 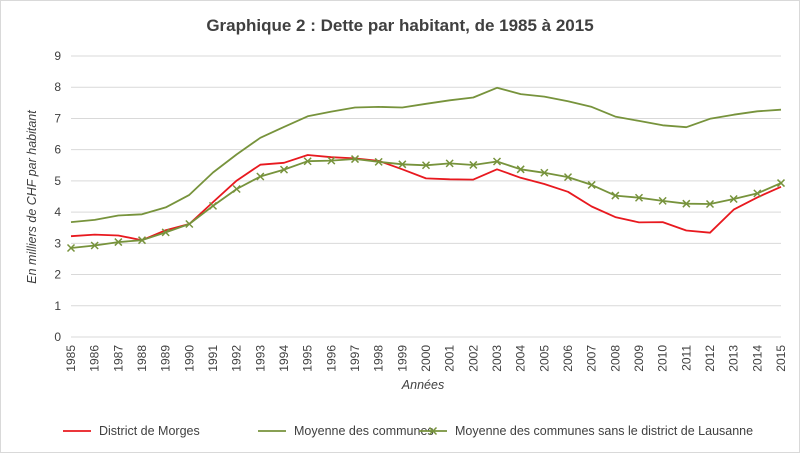 I want to click on x-tick-label: 1992, so click(x=237, y=358).